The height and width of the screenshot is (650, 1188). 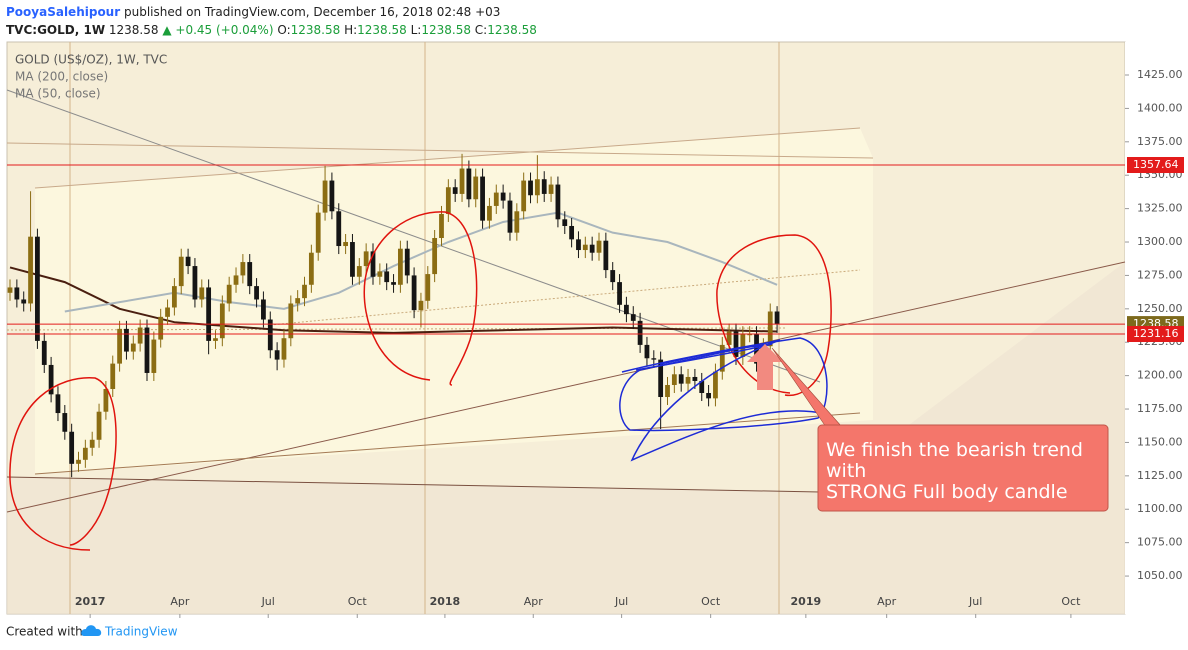 What do you see at coordinates (954, 450) in the screenshot?
I see `callout-line: We finish the bearish trend` at bounding box center [954, 450].